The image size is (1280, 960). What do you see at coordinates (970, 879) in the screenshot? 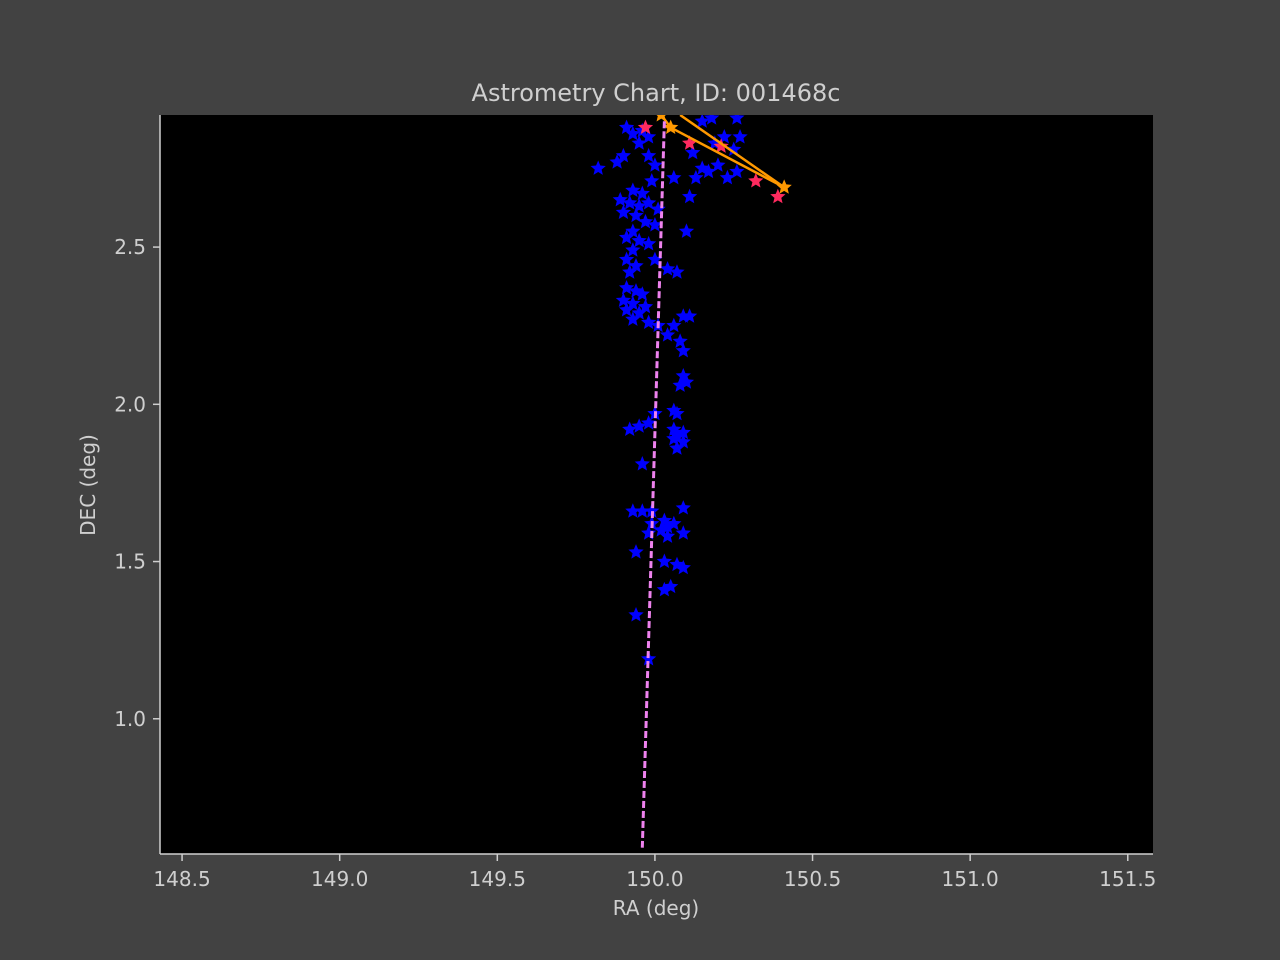
I see `x-tick-label-5: 151.0` at bounding box center [970, 879].